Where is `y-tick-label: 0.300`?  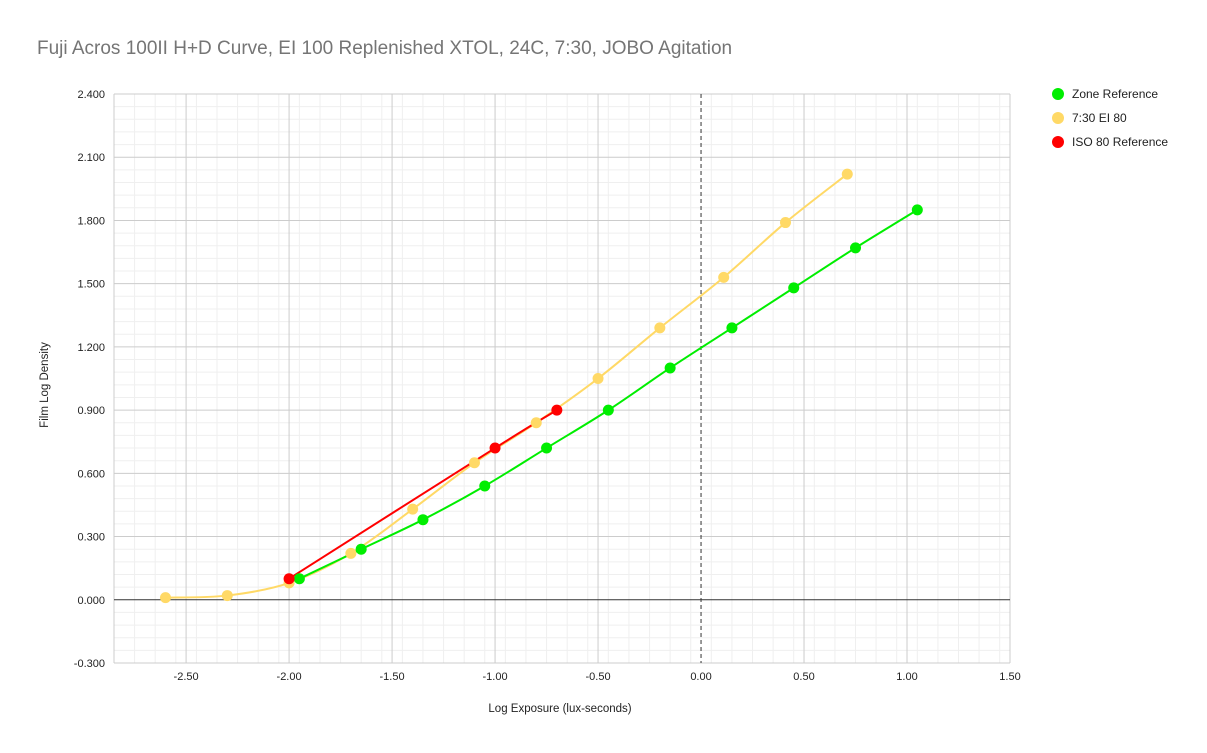
y-tick-label: 0.300 is located at coordinates (91, 538).